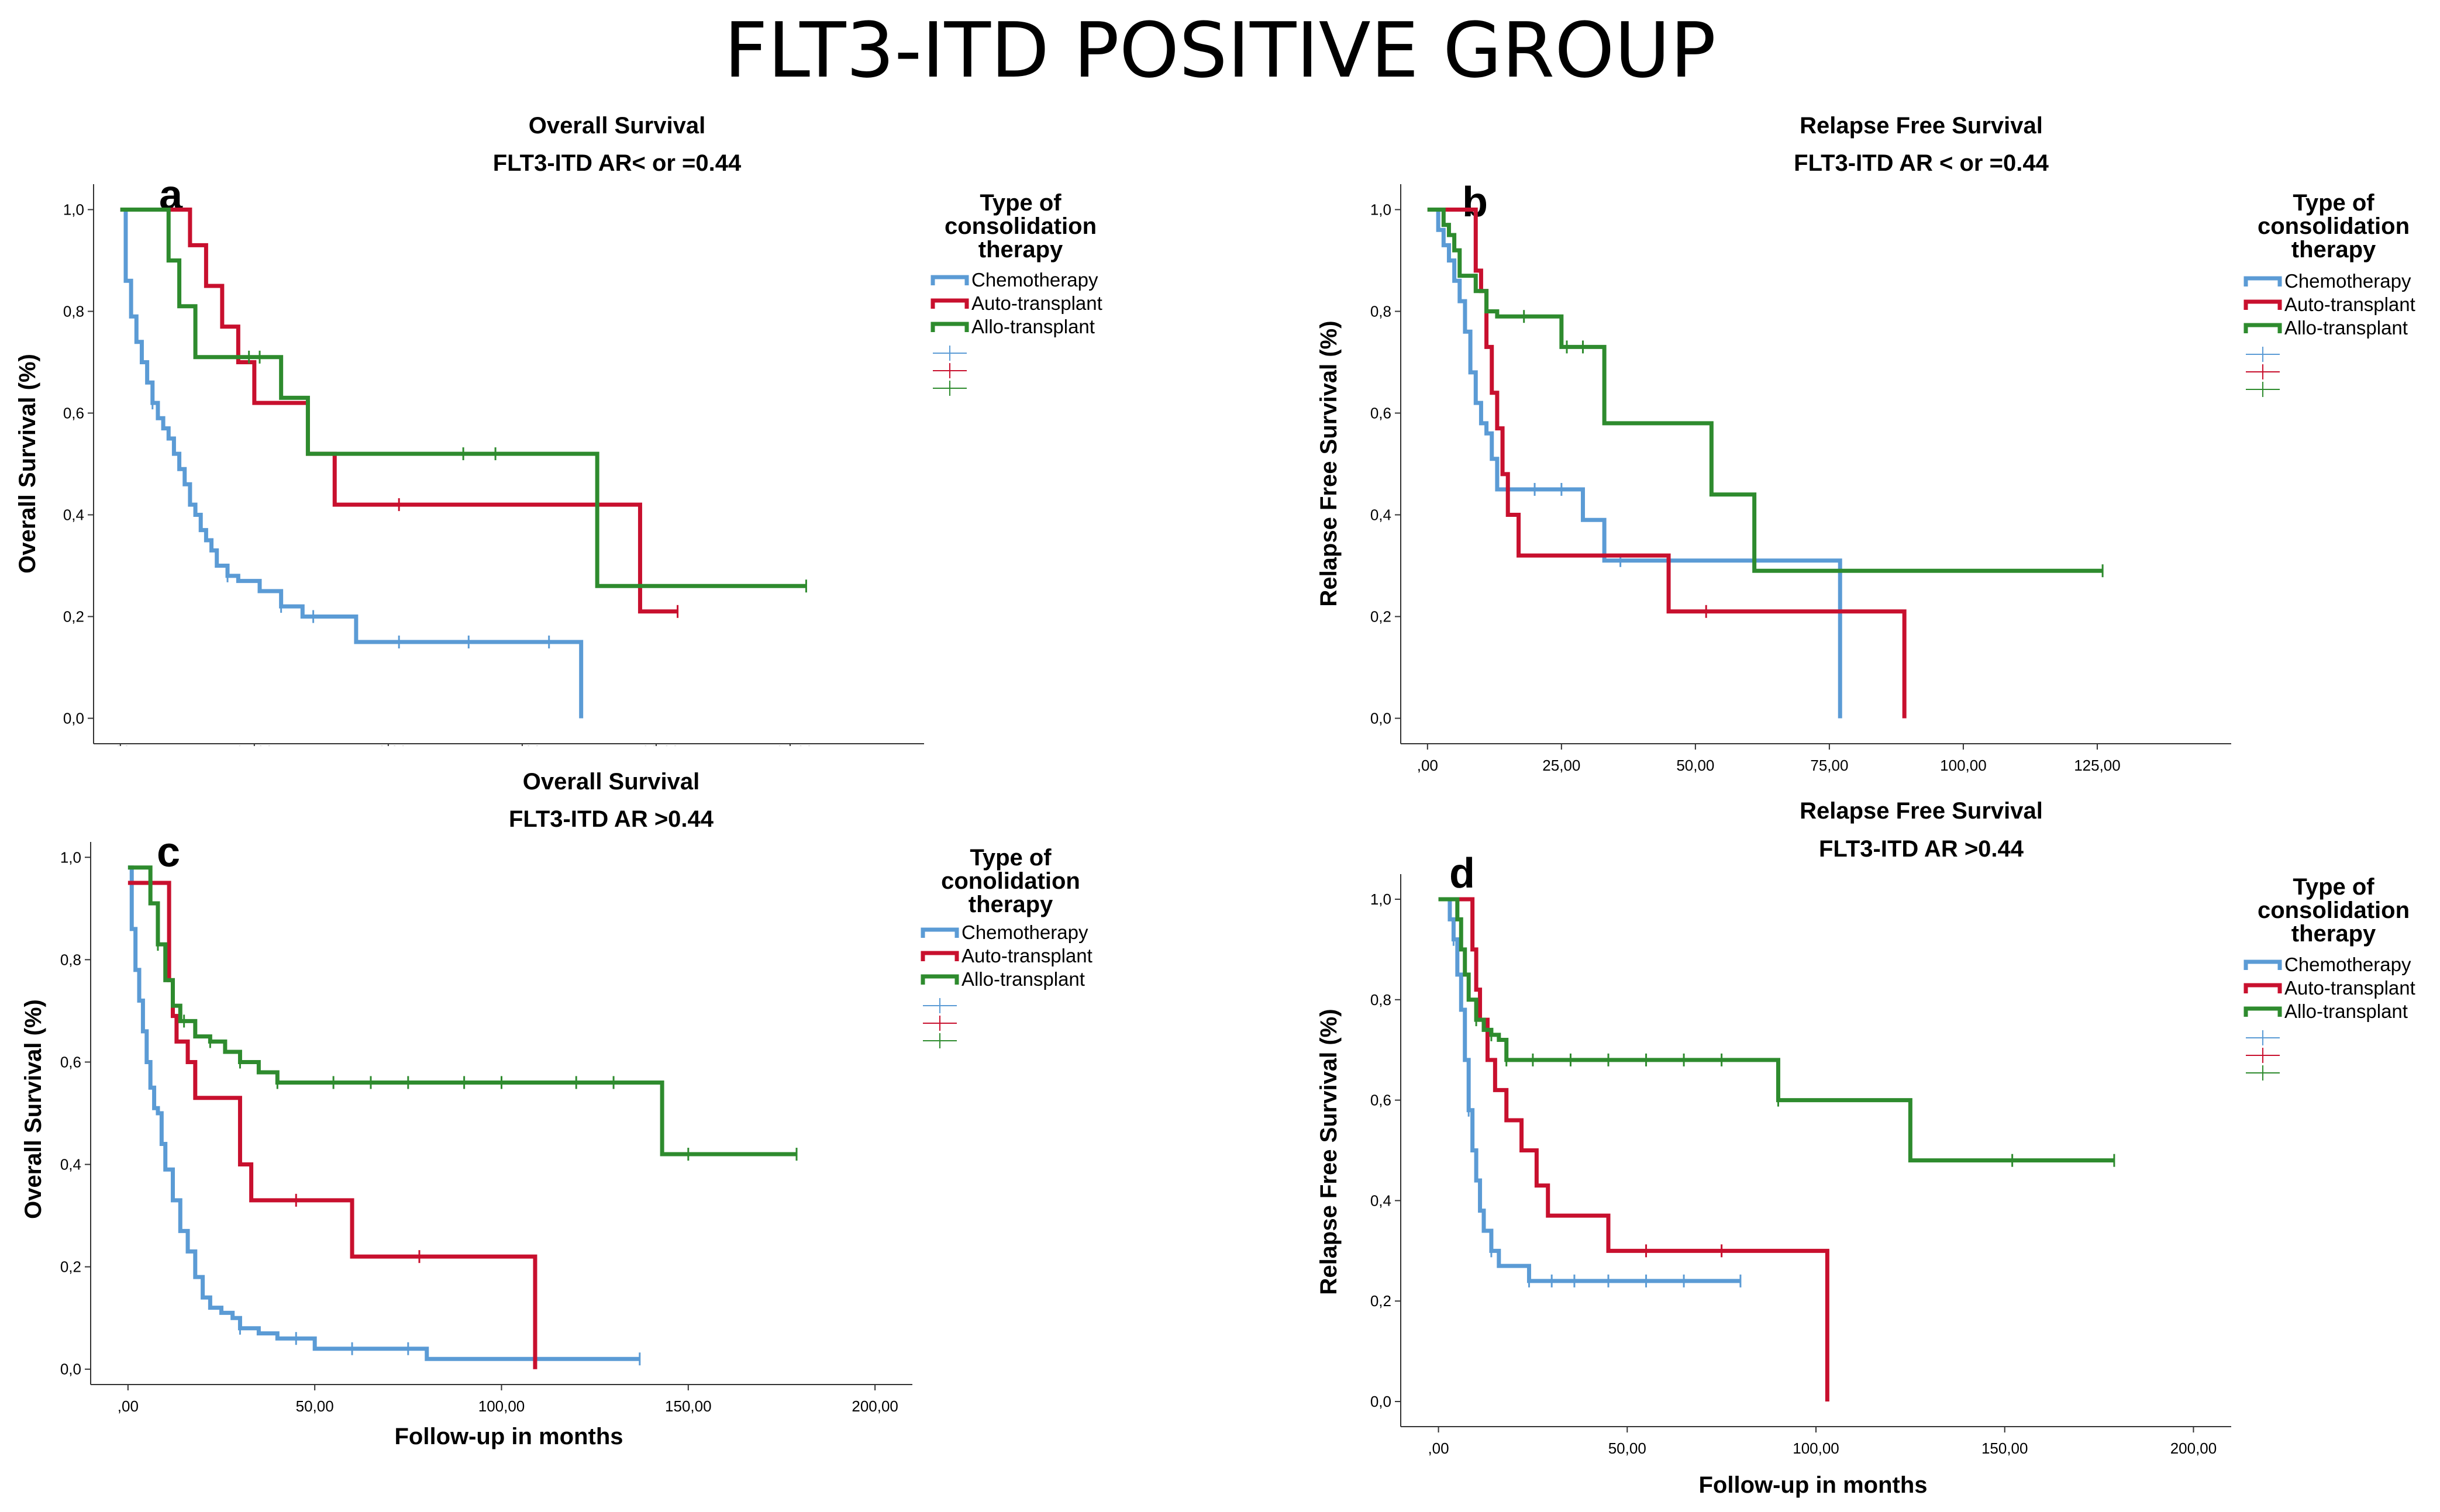 Image resolution: width=2440 pixels, height=1512 pixels. What do you see at coordinates (1220, 50) in the screenshot?
I see `figure-title: FLT3-ITD POSITIVE GROUP` at bounding box center [1220, 50].